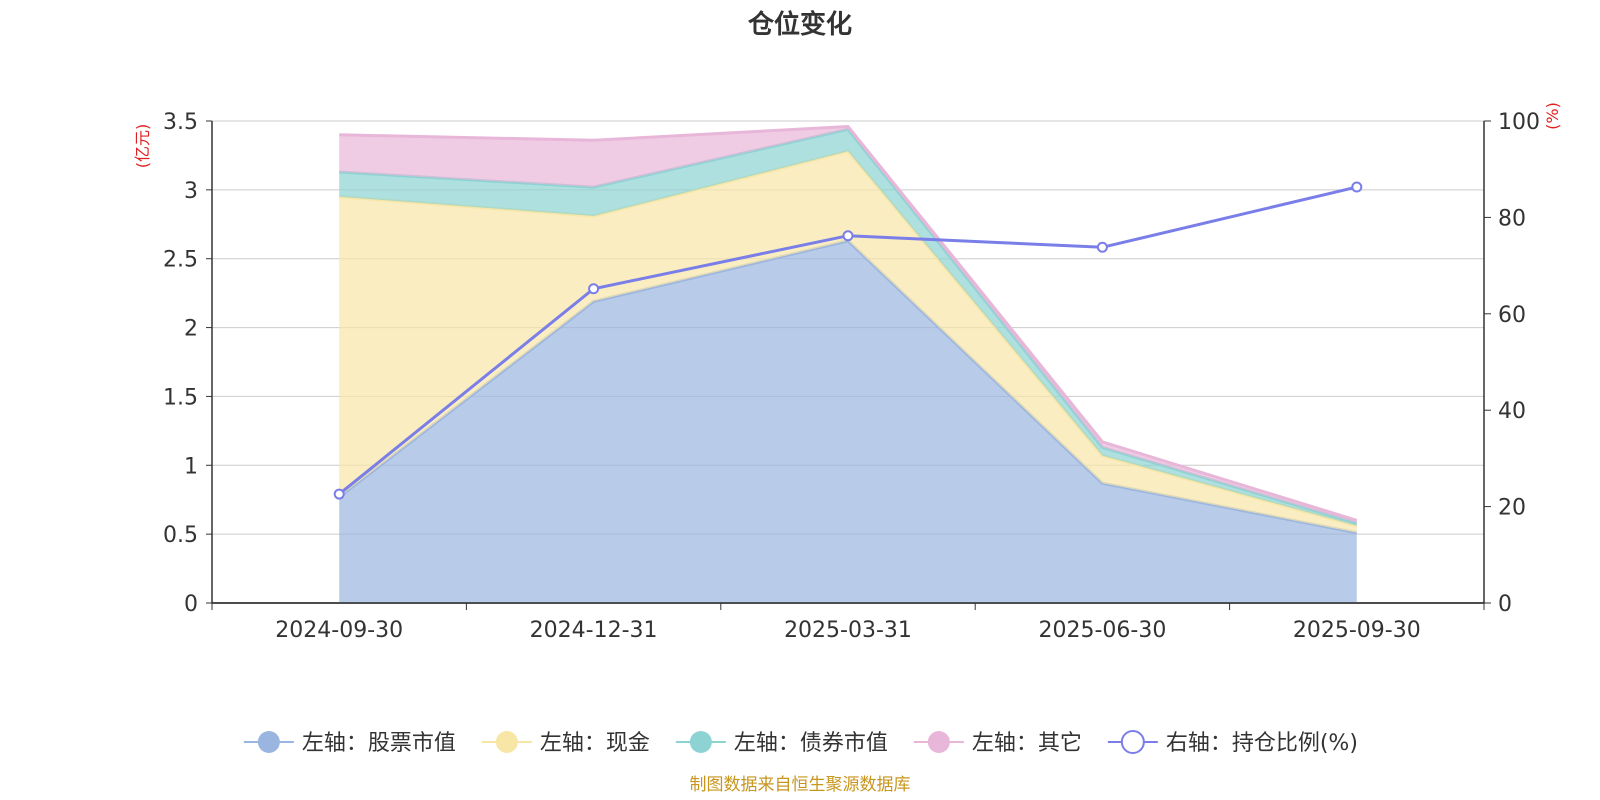 This screenshot has height=800, width=1600. I want to click on x-tick-label: 2025-09-30, so click(1357, 630).